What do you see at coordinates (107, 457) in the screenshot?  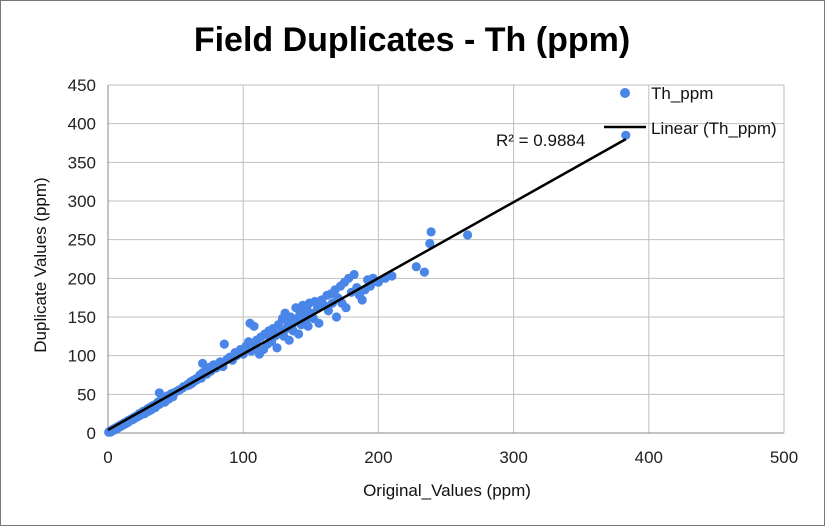 I see `x-tick-label: 0` at bounding box center [107, 457].